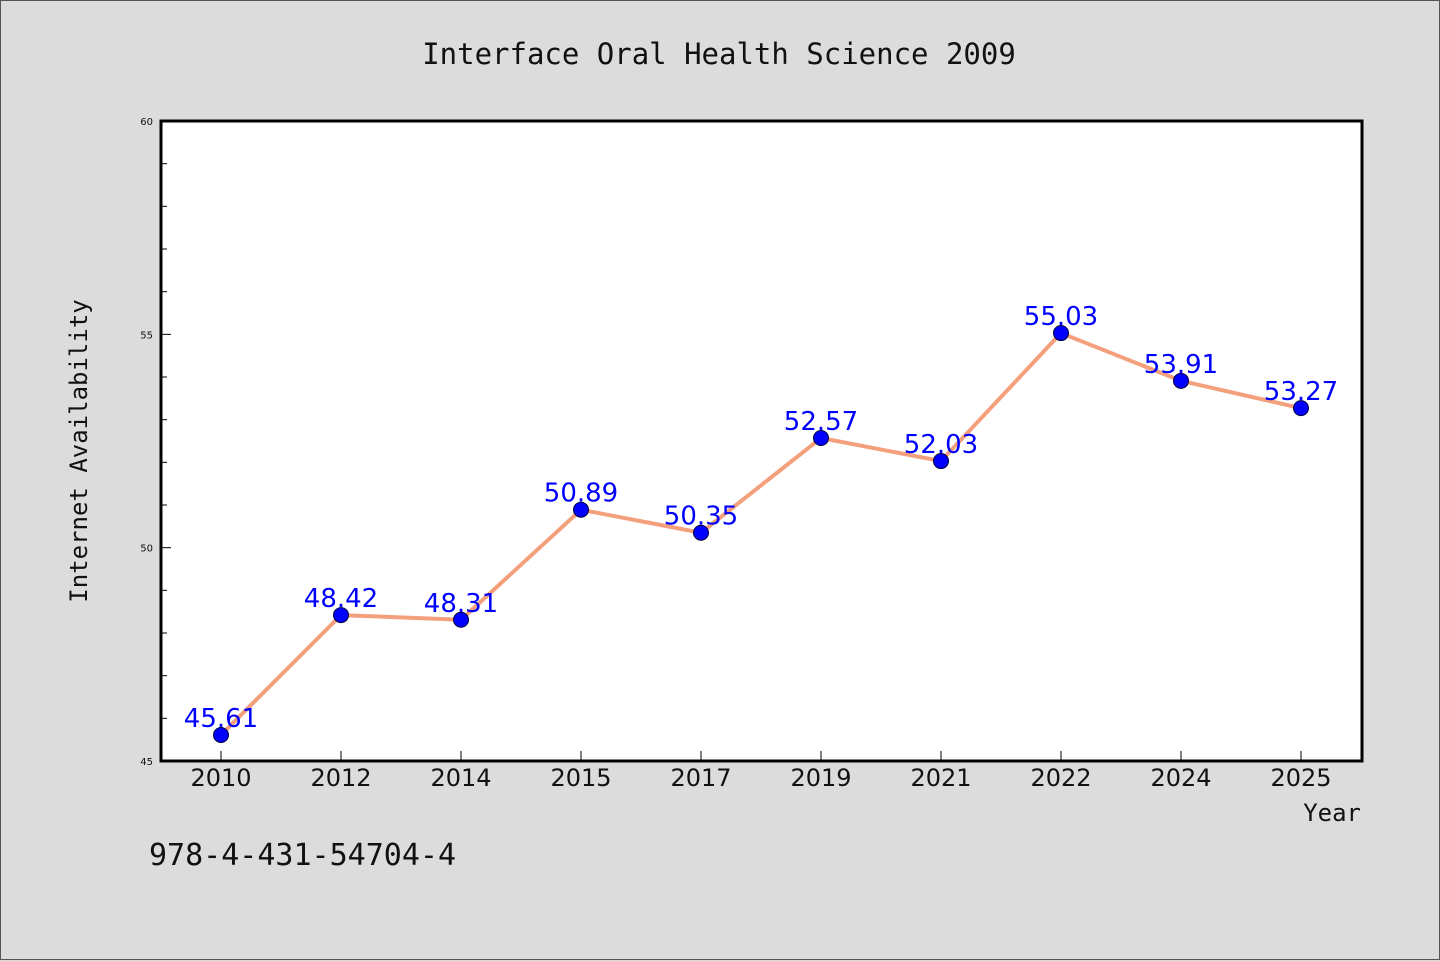 This screenshot has width=1440, height=961. I want to click on x-axis-label: Year, so click(1332, 813).